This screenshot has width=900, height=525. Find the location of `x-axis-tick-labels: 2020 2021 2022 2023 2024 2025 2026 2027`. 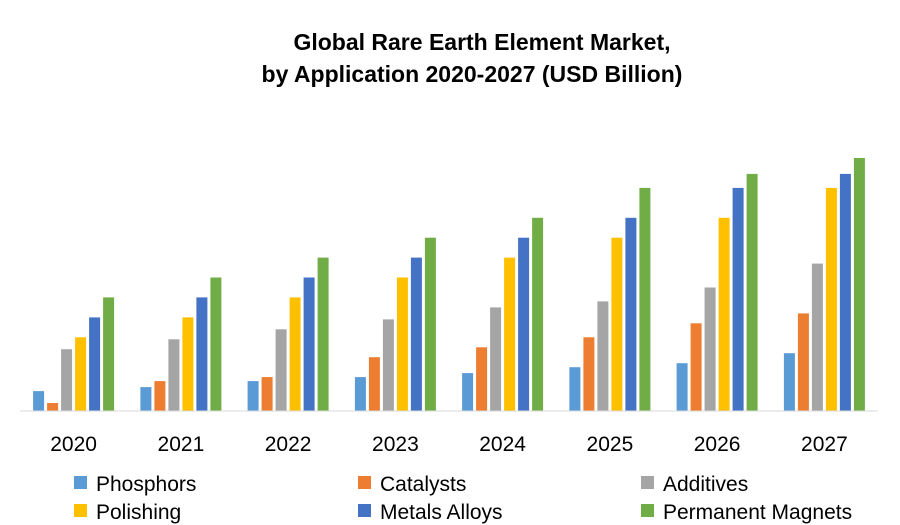

x-axis-tick-labels: 2020 2021 2022 2023 2024 2025 2026 2027 is located at coordinates (449, 444).